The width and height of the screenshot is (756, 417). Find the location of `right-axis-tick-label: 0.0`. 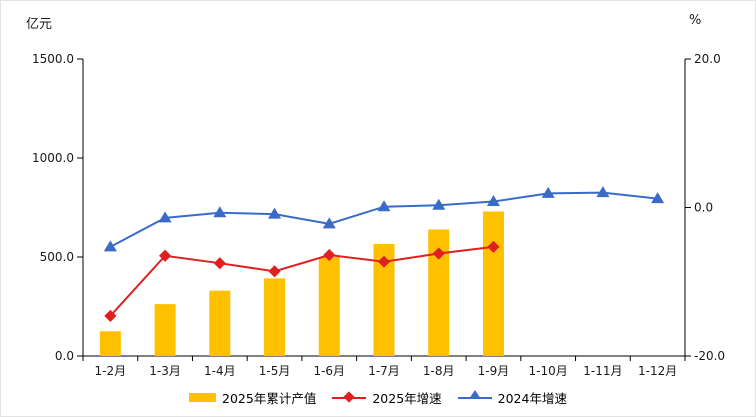

right-axis-tick-label: 0.0 is located at coordinates (703, 208).